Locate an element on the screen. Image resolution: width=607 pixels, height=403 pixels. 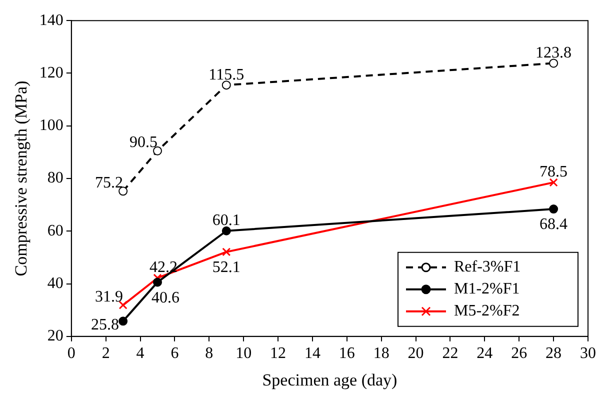
x-tick-label: 10 is located at coordinates (244, 353).